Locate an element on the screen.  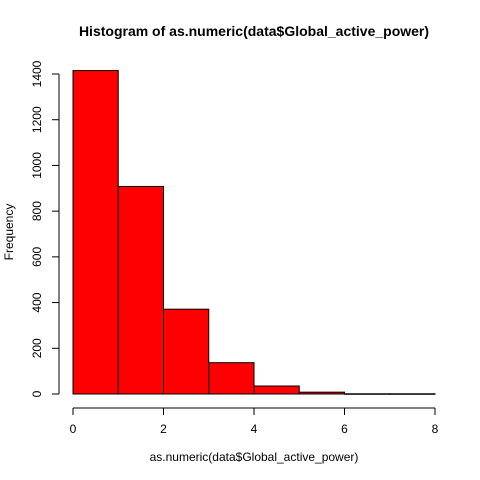
y-tick-label-4: 800 is located at coordinates (37, 211).